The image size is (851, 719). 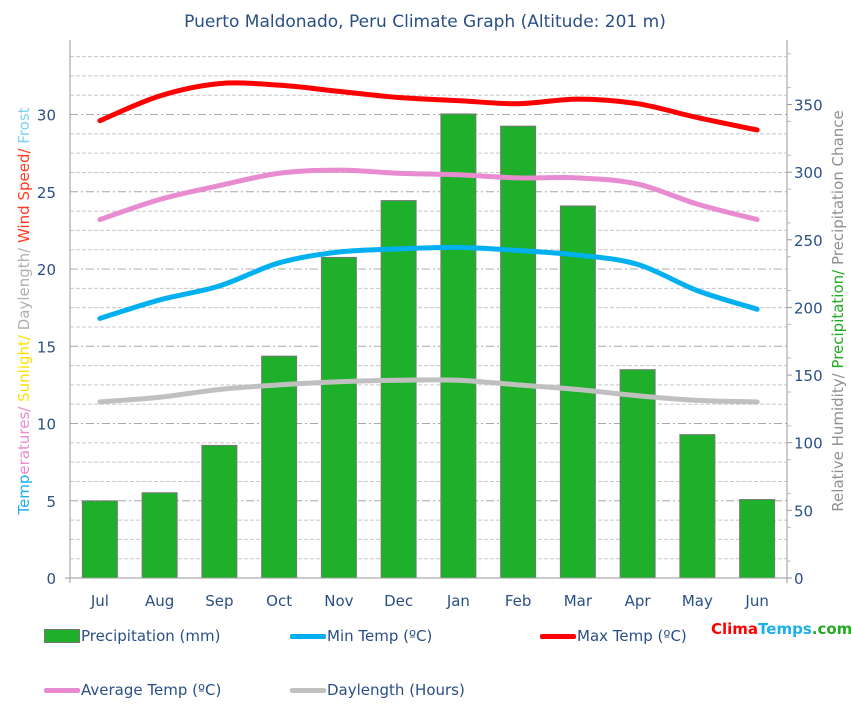 What do you see at coordinates (99, 601) in the screenshot?
I see `month-label: Jul` at bounding box center [99, 601].